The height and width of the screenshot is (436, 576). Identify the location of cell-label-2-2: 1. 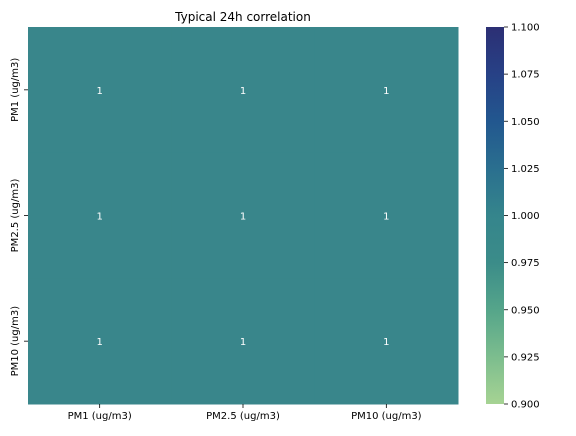
(386, 342).